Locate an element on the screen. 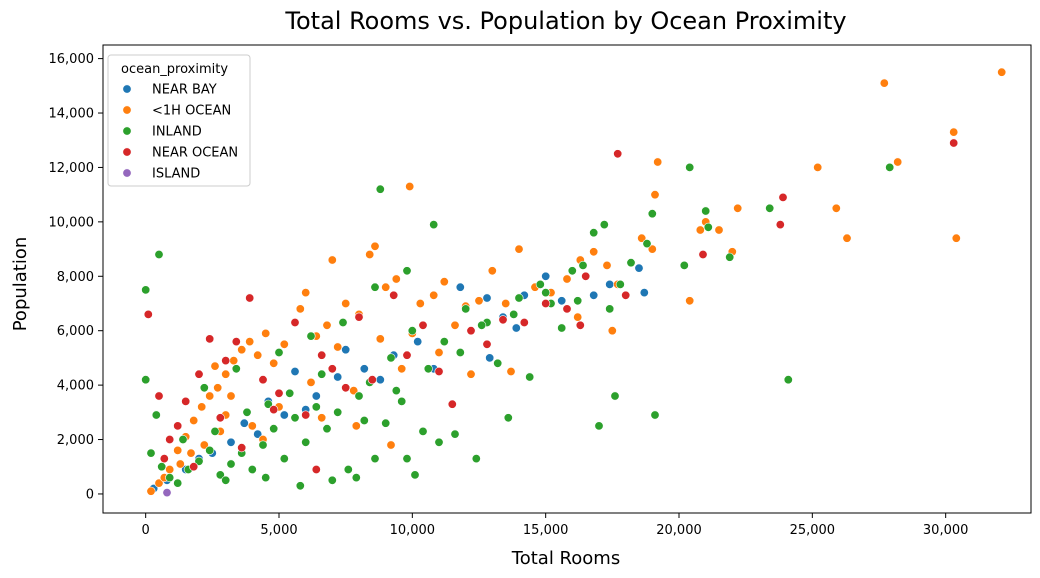 Image resolution: width=1040 pixels, height=578 pixels. legend-box is located at coordinates (179, 120).